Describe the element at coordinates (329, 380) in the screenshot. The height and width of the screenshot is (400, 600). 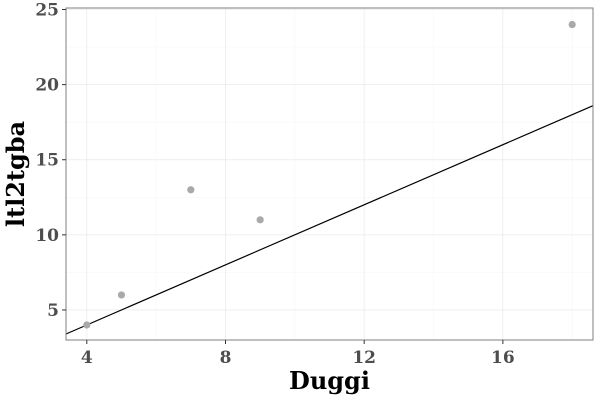
I see `x-axis-title: Duggi` at that location.